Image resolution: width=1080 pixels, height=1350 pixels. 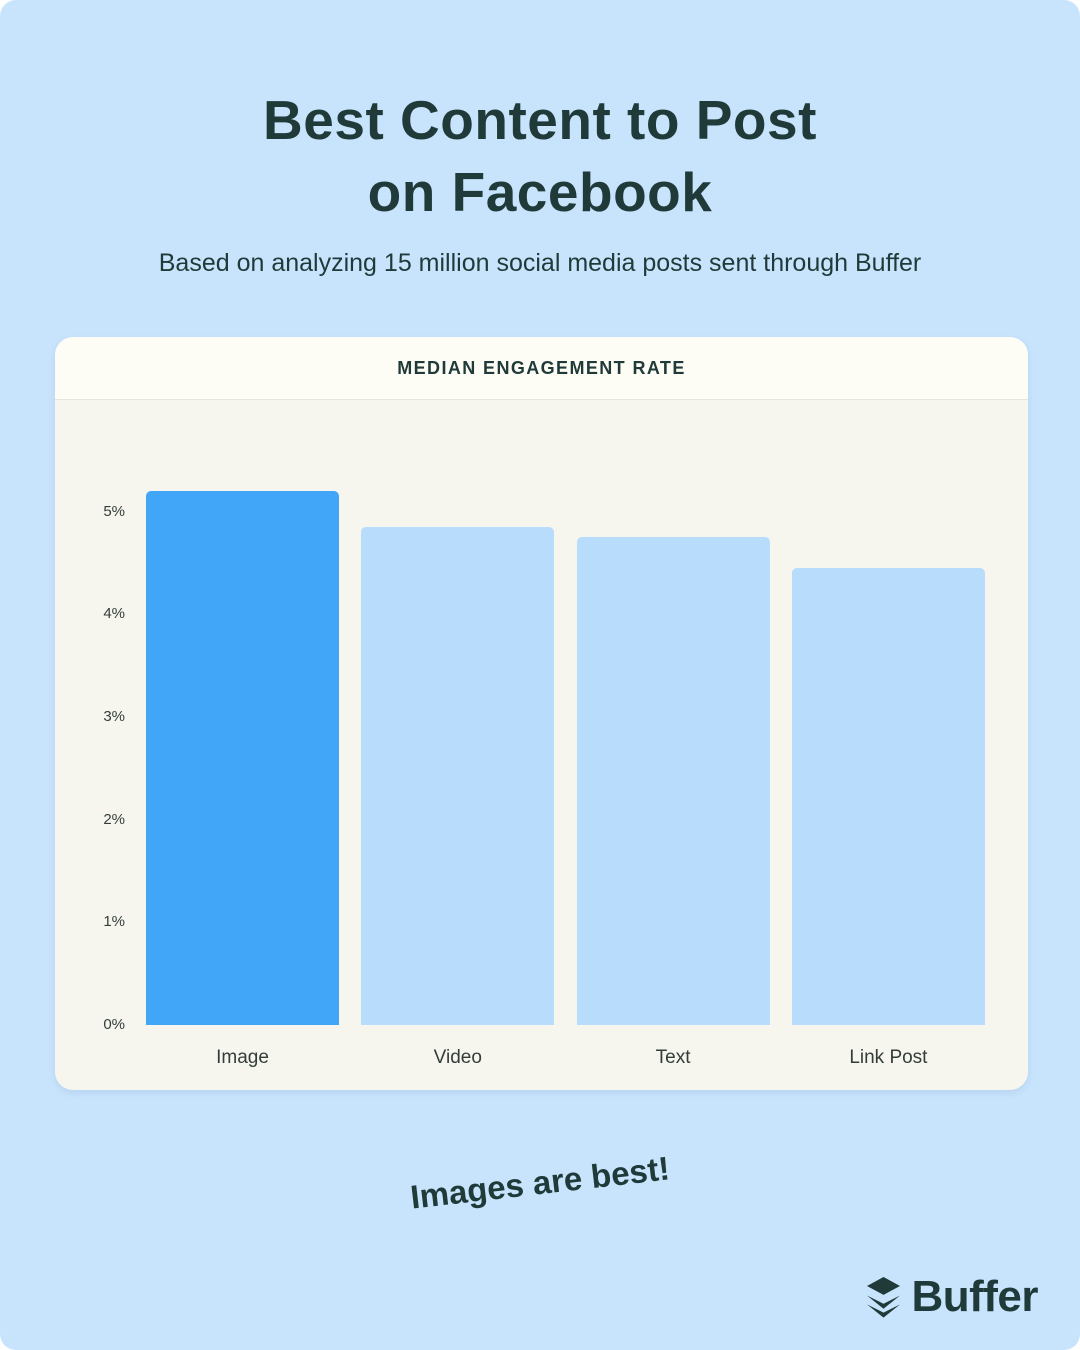 I want to click on y-axis-tick-label: 0%, so click(x=114, y=1024).